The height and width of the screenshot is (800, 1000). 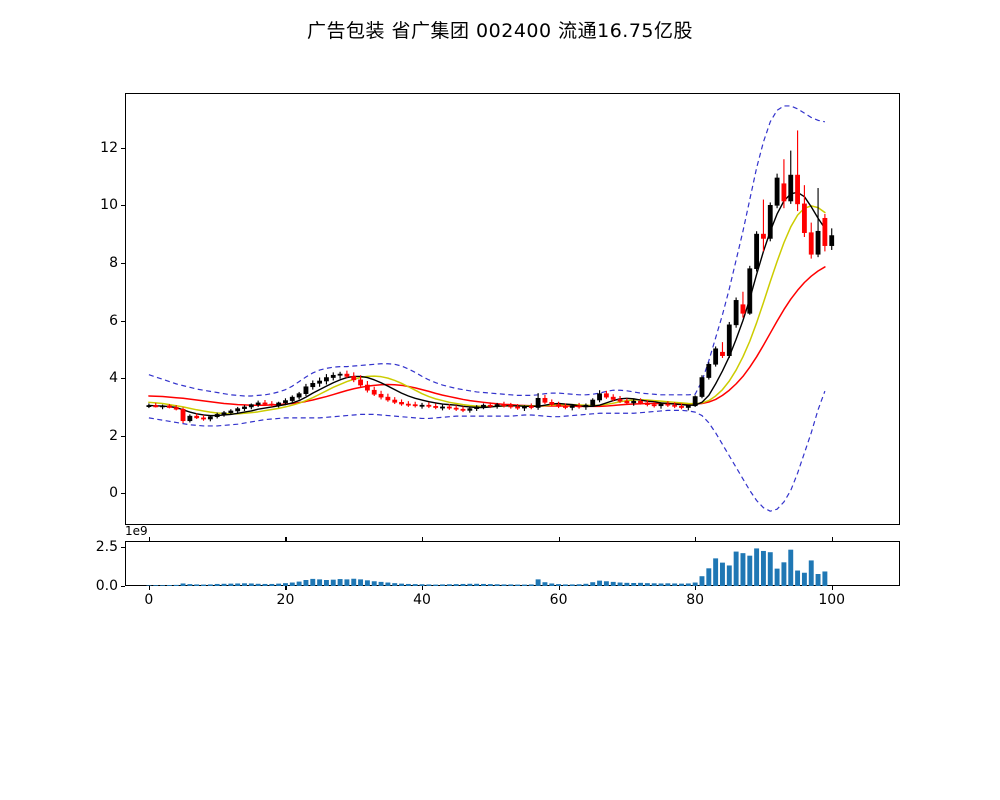 What do you see at coordinates (285, 600) in the screenshot?
I see `x-axis-tick-label: 20` at bounding box center [285, 600].